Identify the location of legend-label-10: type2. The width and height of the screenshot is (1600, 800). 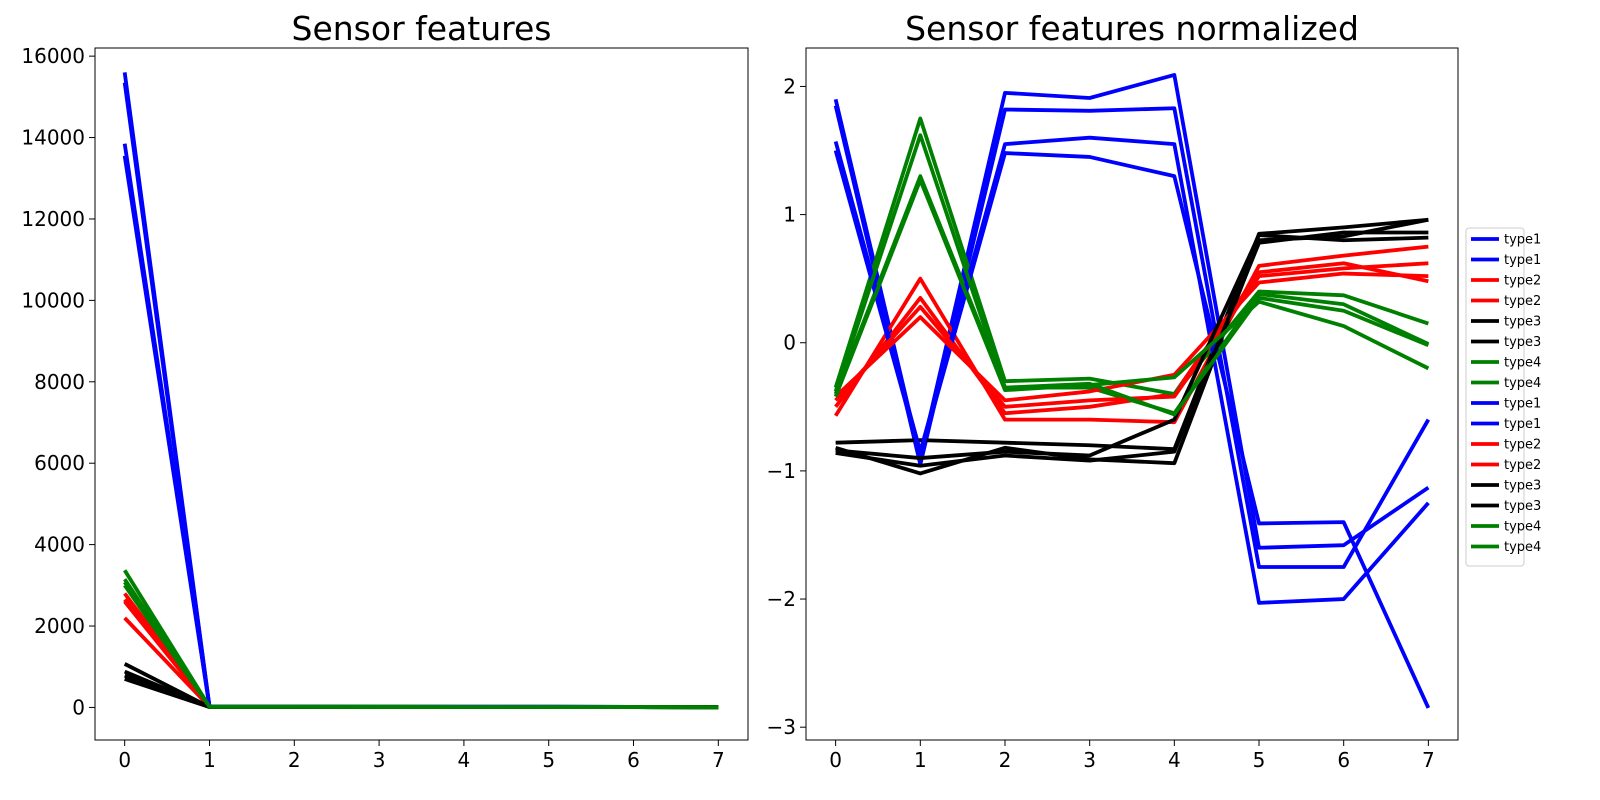
(1522, 445).